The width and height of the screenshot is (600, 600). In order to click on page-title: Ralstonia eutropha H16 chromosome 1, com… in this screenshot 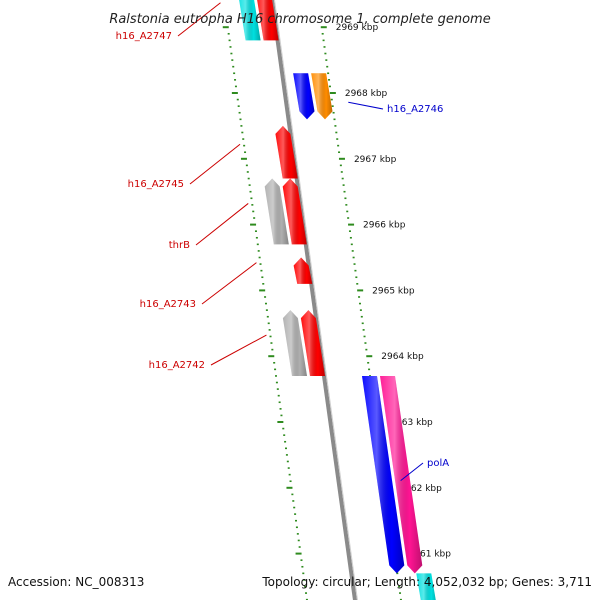, I will do `click(299, 19)`.